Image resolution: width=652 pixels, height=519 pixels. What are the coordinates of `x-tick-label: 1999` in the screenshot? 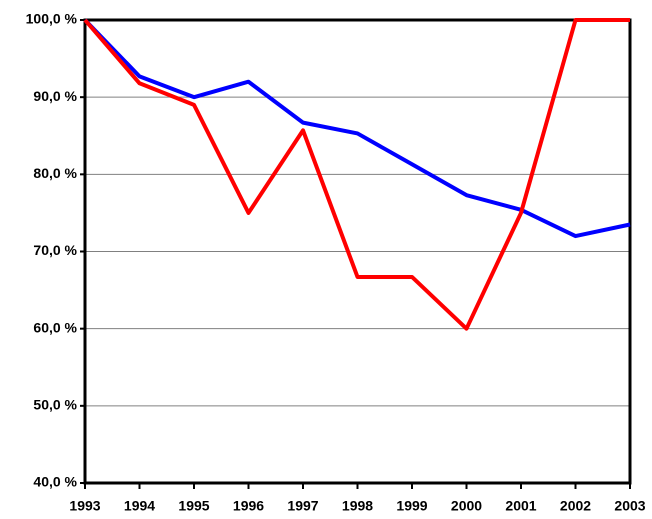 It's located at (411, 506).